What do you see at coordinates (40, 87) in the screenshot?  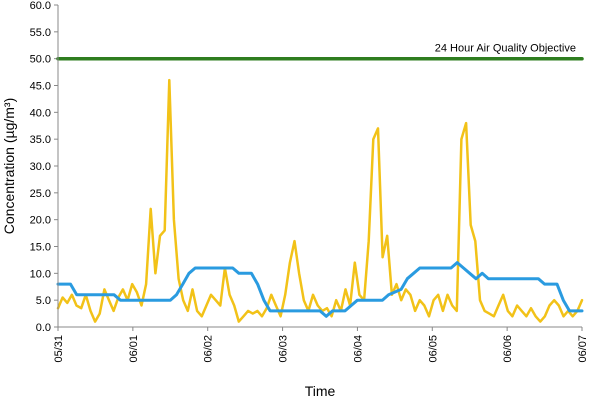 I see `y-tick-label: 45.0` at bounding box center [40, 87].